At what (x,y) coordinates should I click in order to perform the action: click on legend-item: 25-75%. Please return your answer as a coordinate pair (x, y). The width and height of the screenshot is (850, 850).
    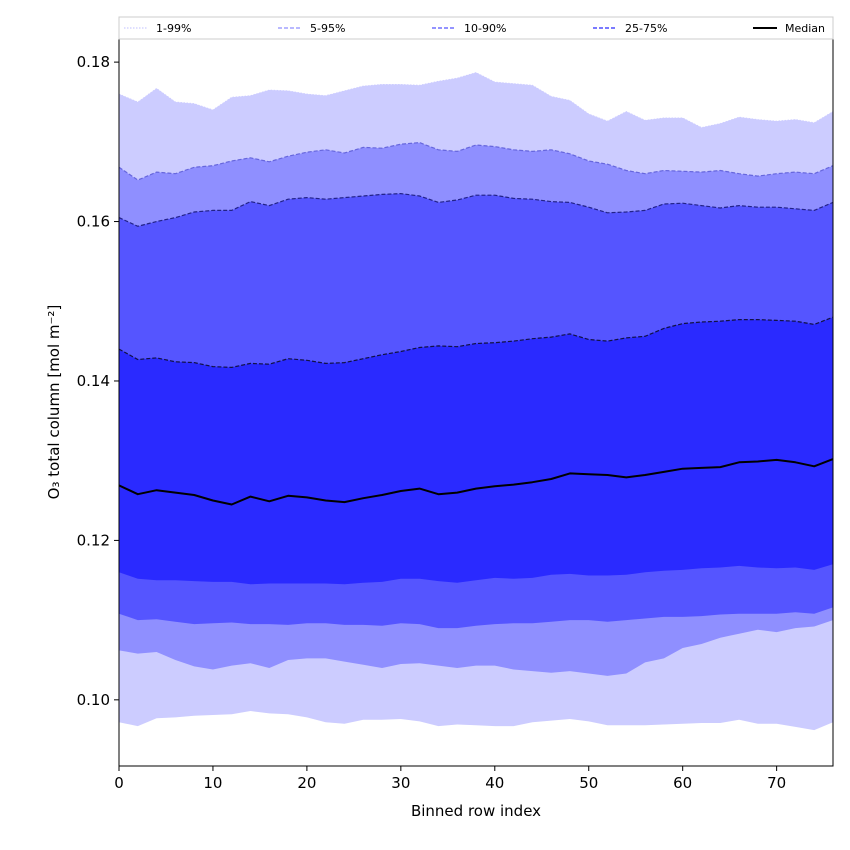
    Looking at the image, I should click on (630, 28).